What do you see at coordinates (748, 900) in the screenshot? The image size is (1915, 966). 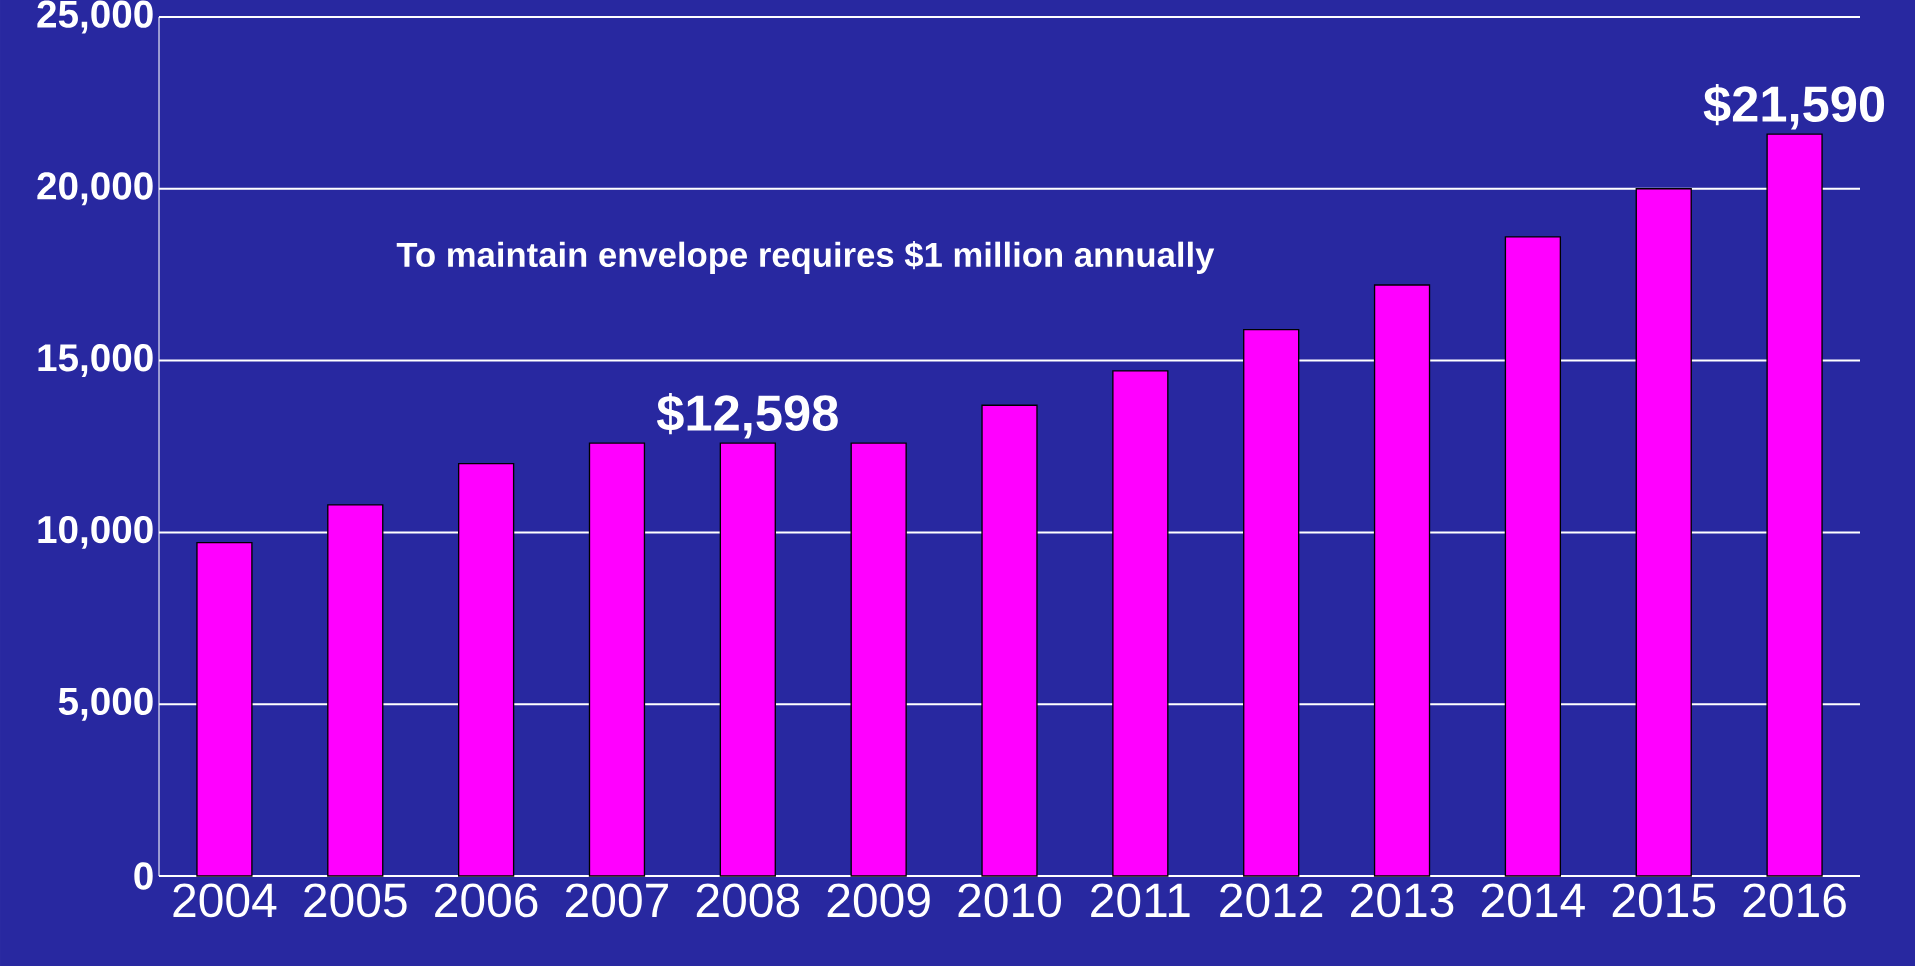 I see `x-tick-label: 2008` at bounding box center [748, 900].